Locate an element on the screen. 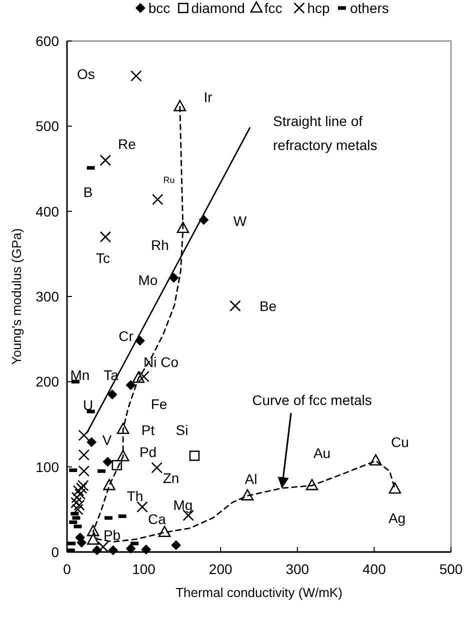  annotation: Os is located at coordinates (86, 74).